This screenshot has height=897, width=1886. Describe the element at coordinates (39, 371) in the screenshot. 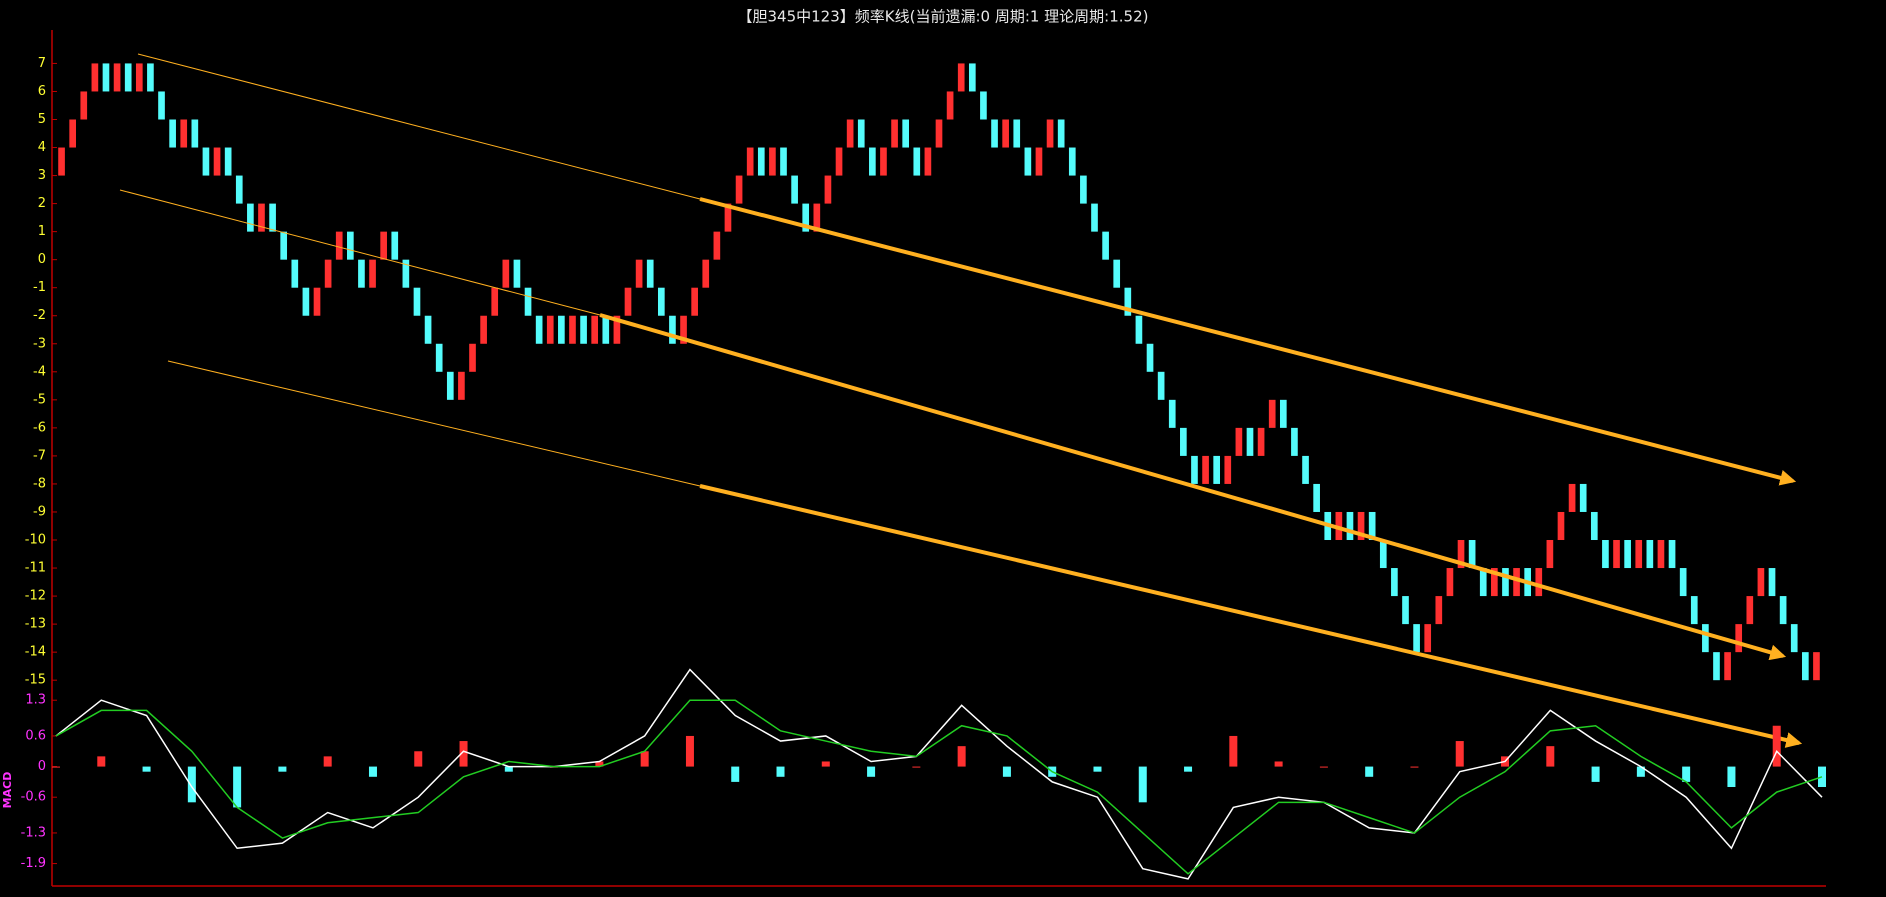

I see `y-tick-label: -4` at that location.